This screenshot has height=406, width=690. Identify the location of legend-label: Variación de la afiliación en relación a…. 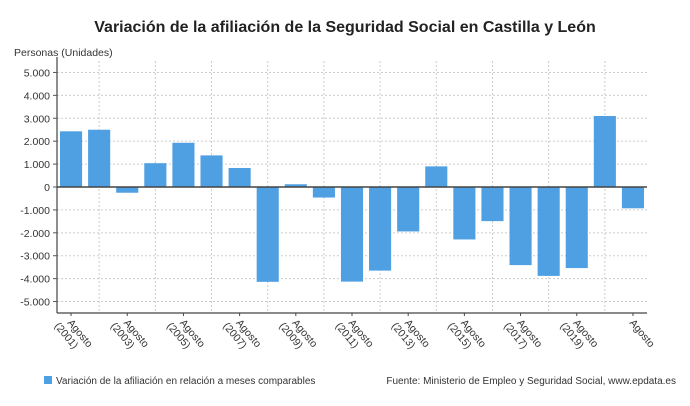
(185, 381).